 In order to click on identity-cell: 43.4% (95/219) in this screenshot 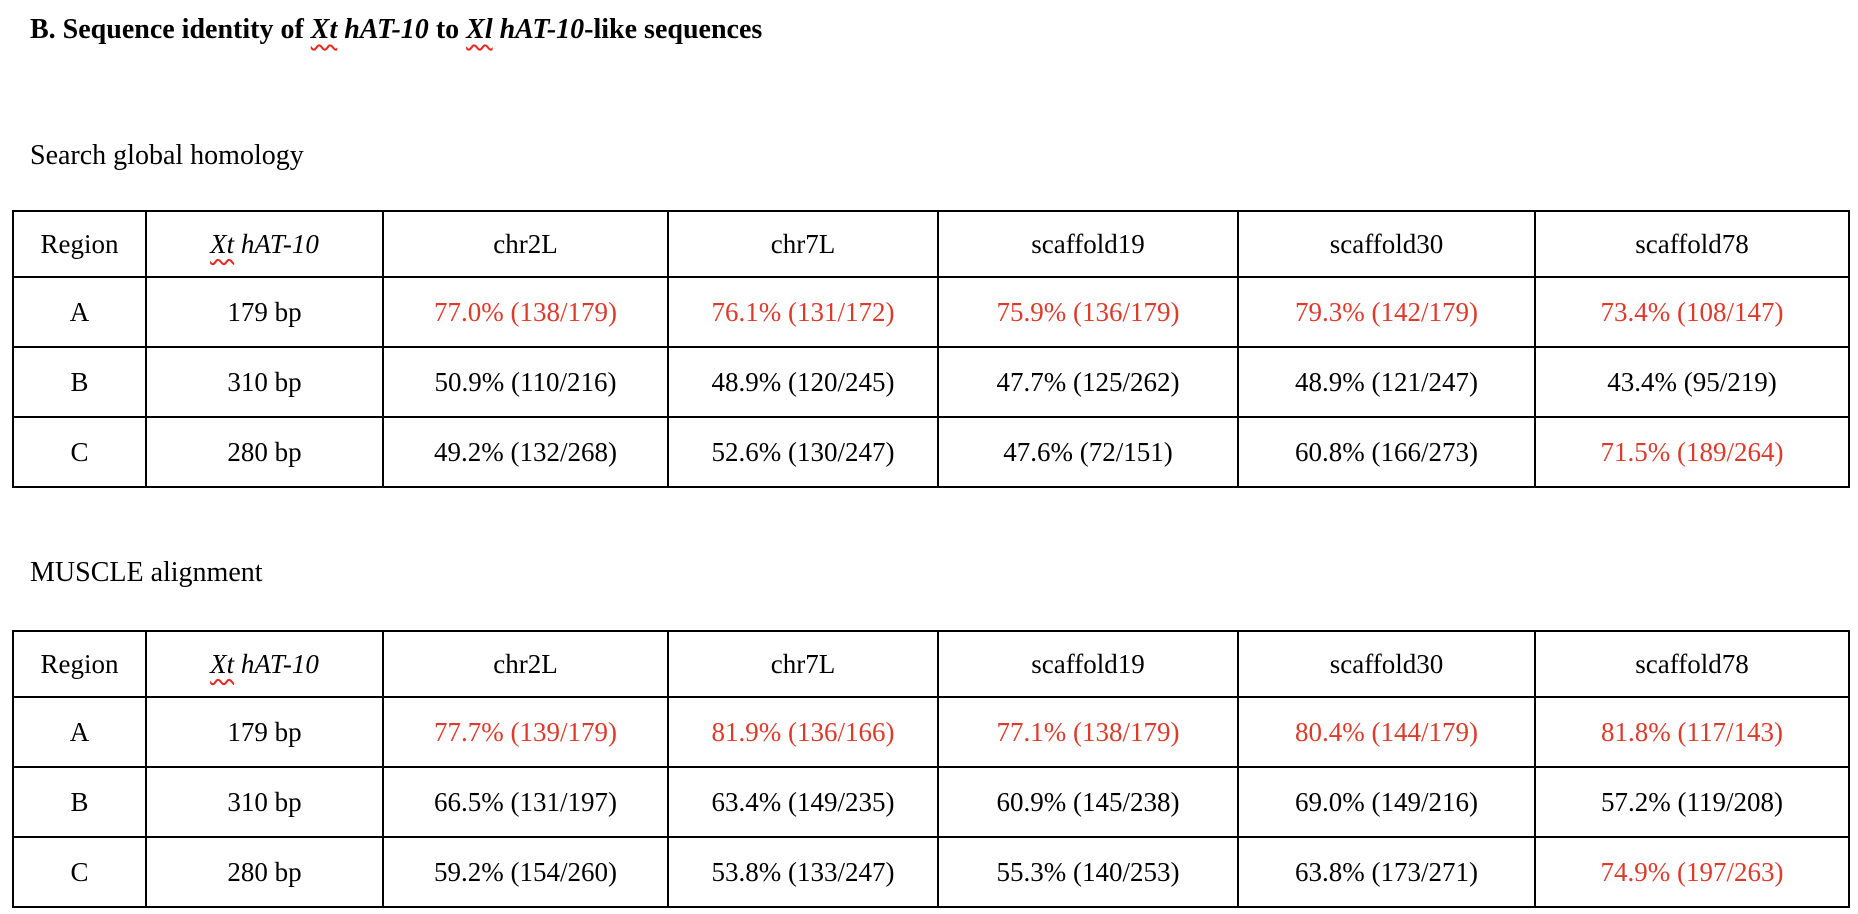, I will do `click(1692, 382)`.